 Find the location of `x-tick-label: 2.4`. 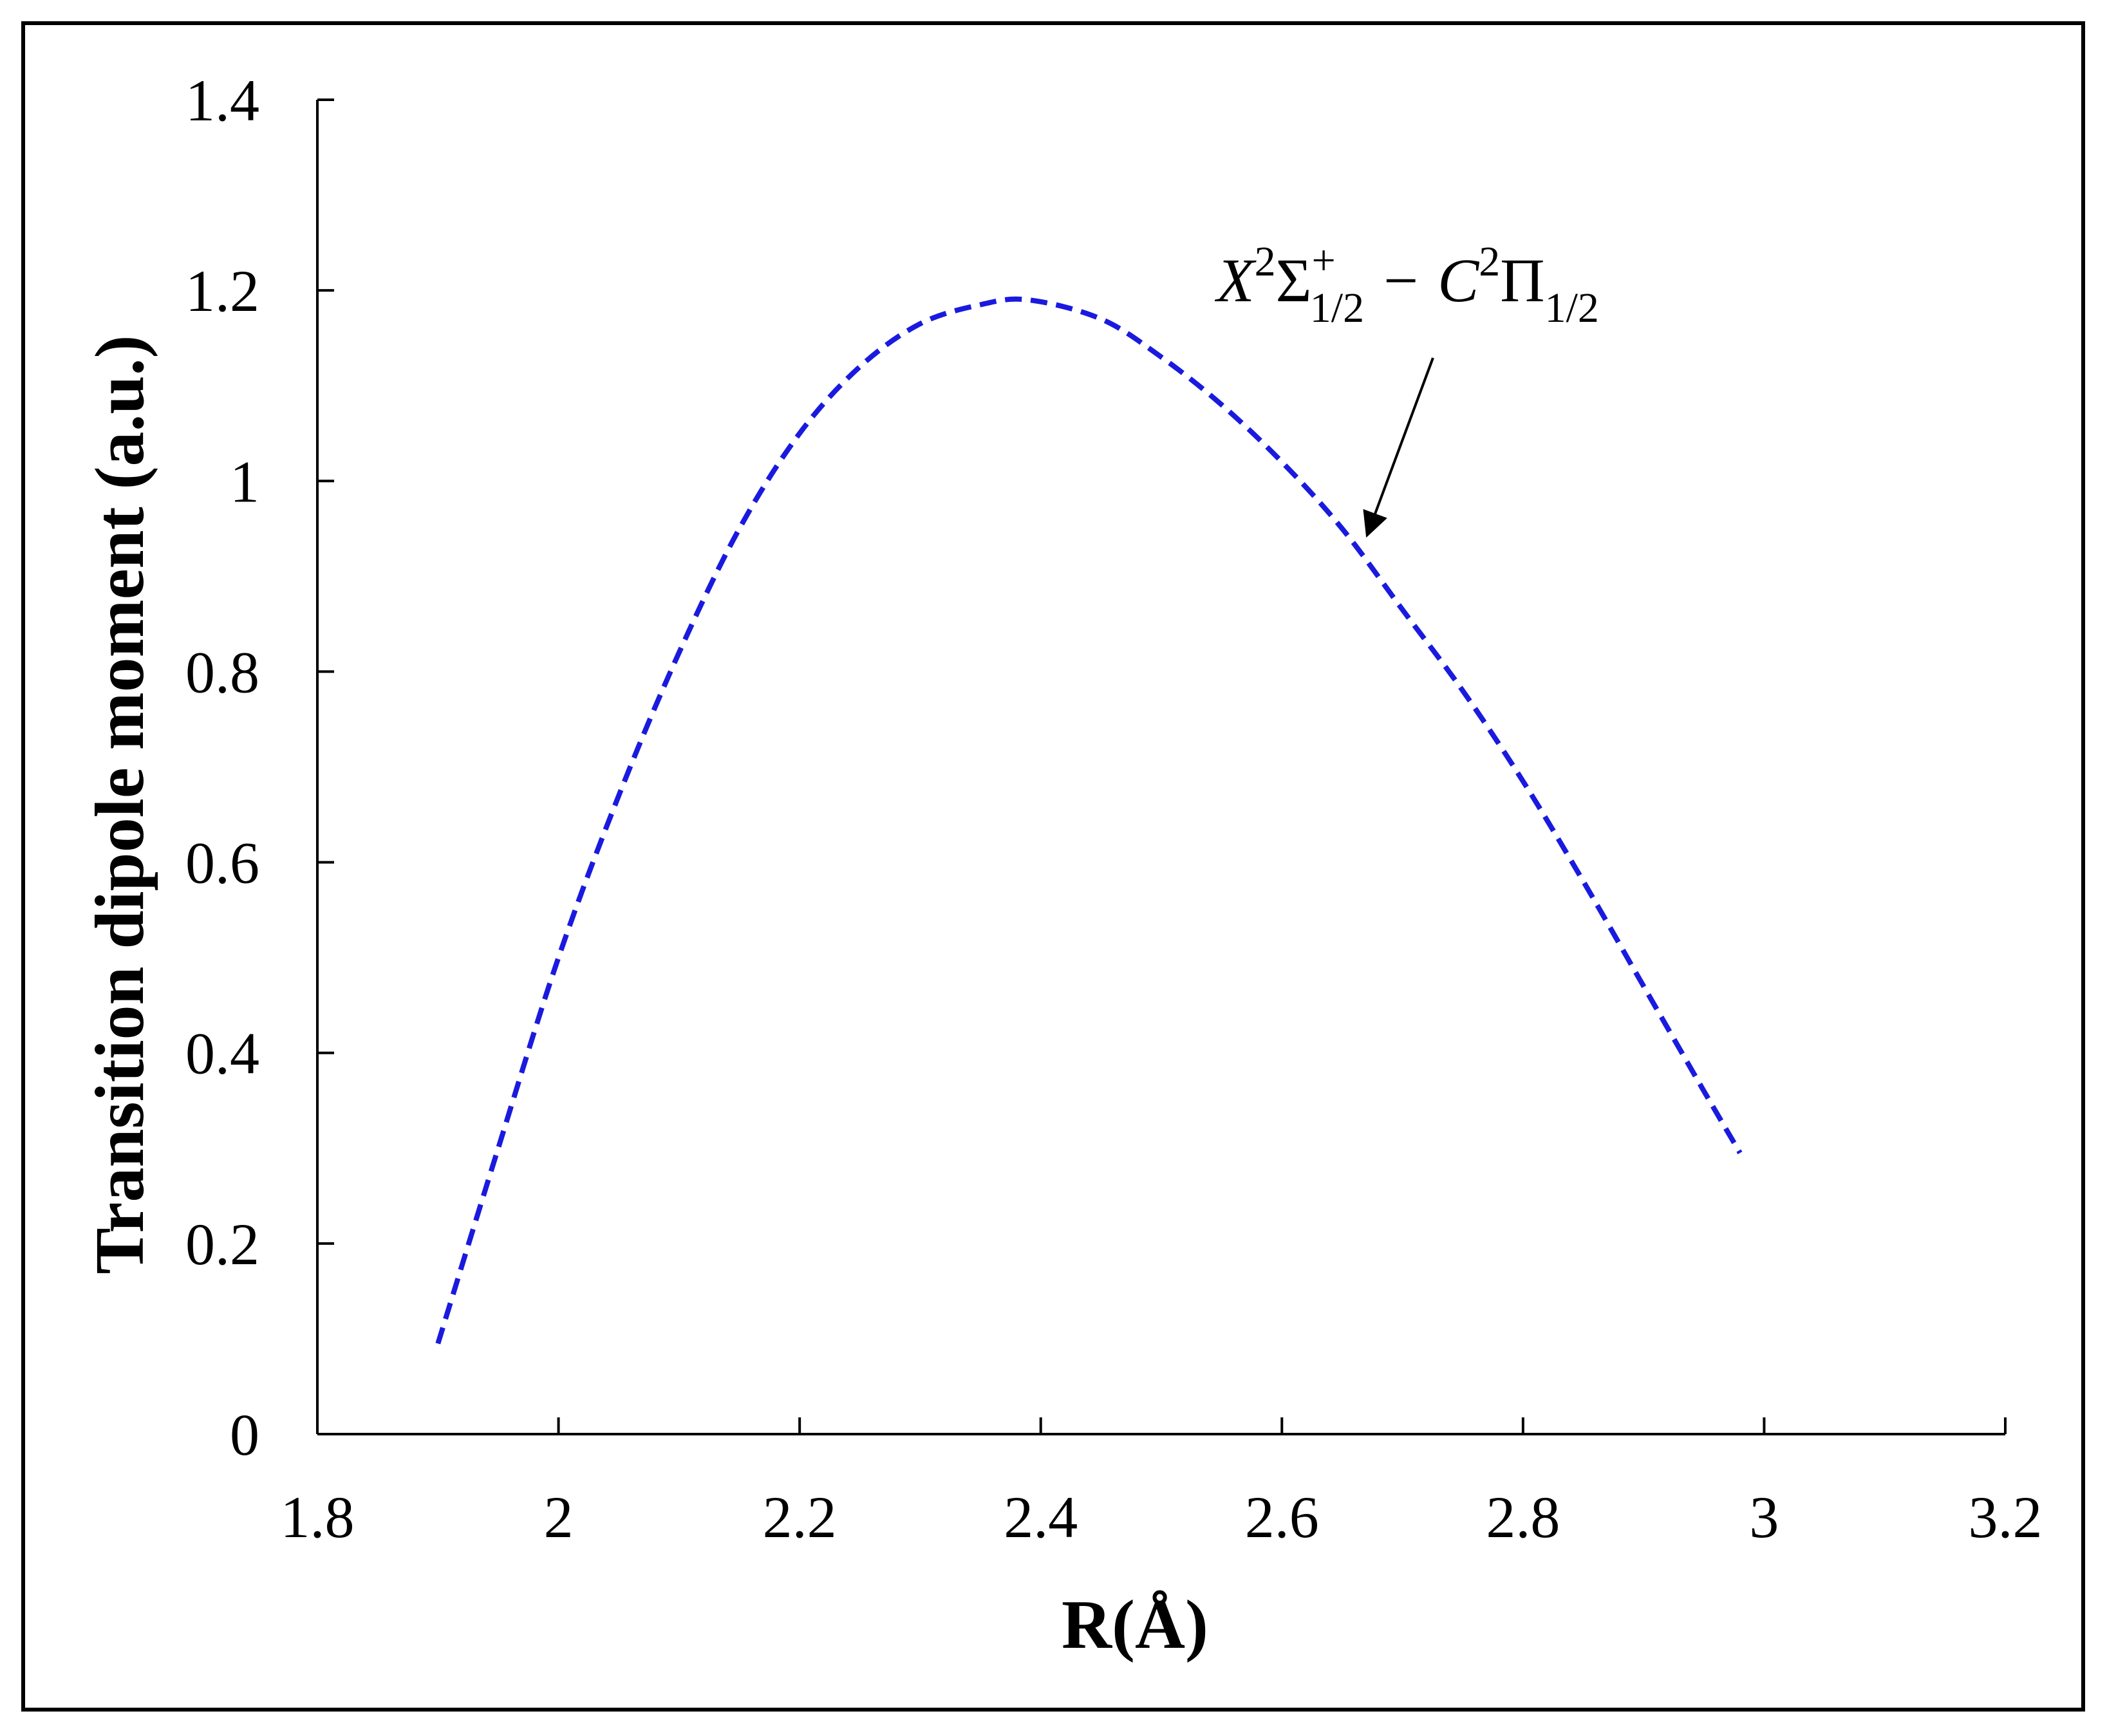

x-tick-label: 2.4 is located at coordinates (1041, 1517).